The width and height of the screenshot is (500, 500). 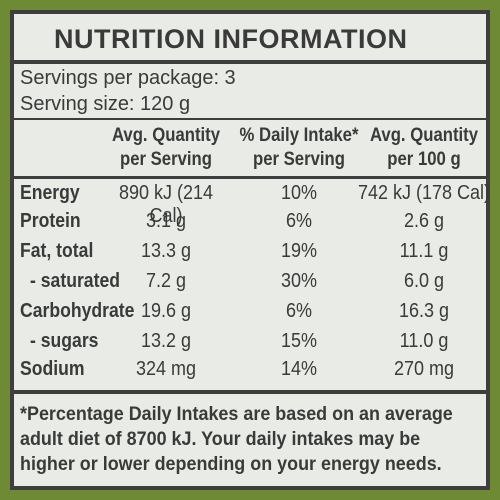 I want to click on col-header-per-100g-line1: Avg. Quantity, so click(x=424, y=135).